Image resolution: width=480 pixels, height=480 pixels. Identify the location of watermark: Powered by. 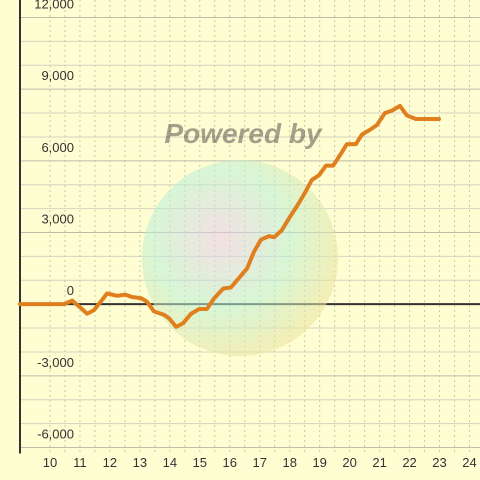
(243, 133).